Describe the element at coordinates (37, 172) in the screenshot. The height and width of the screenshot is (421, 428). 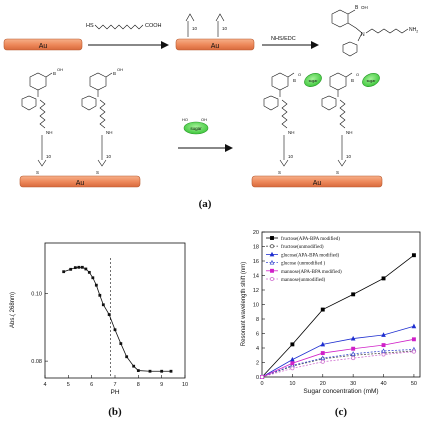
I see `left-s-1: S` at that location.